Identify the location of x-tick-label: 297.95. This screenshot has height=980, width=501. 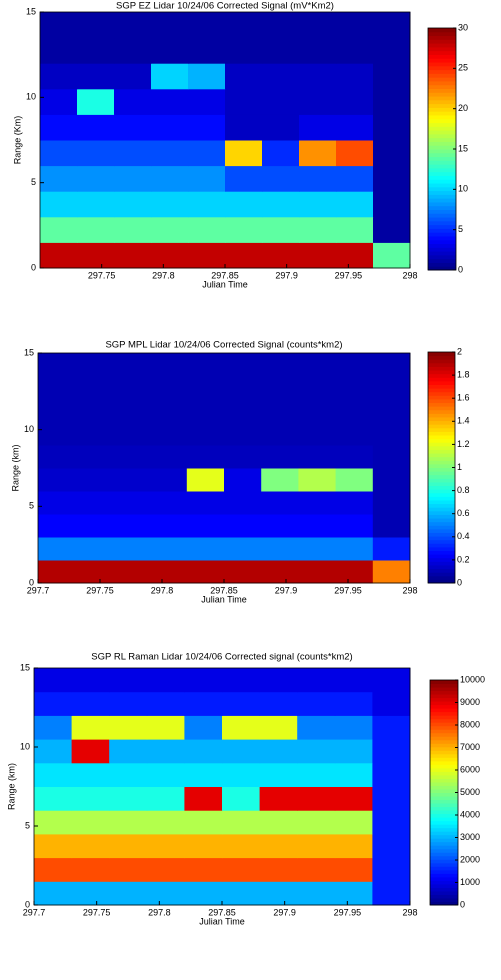
(349, 275).